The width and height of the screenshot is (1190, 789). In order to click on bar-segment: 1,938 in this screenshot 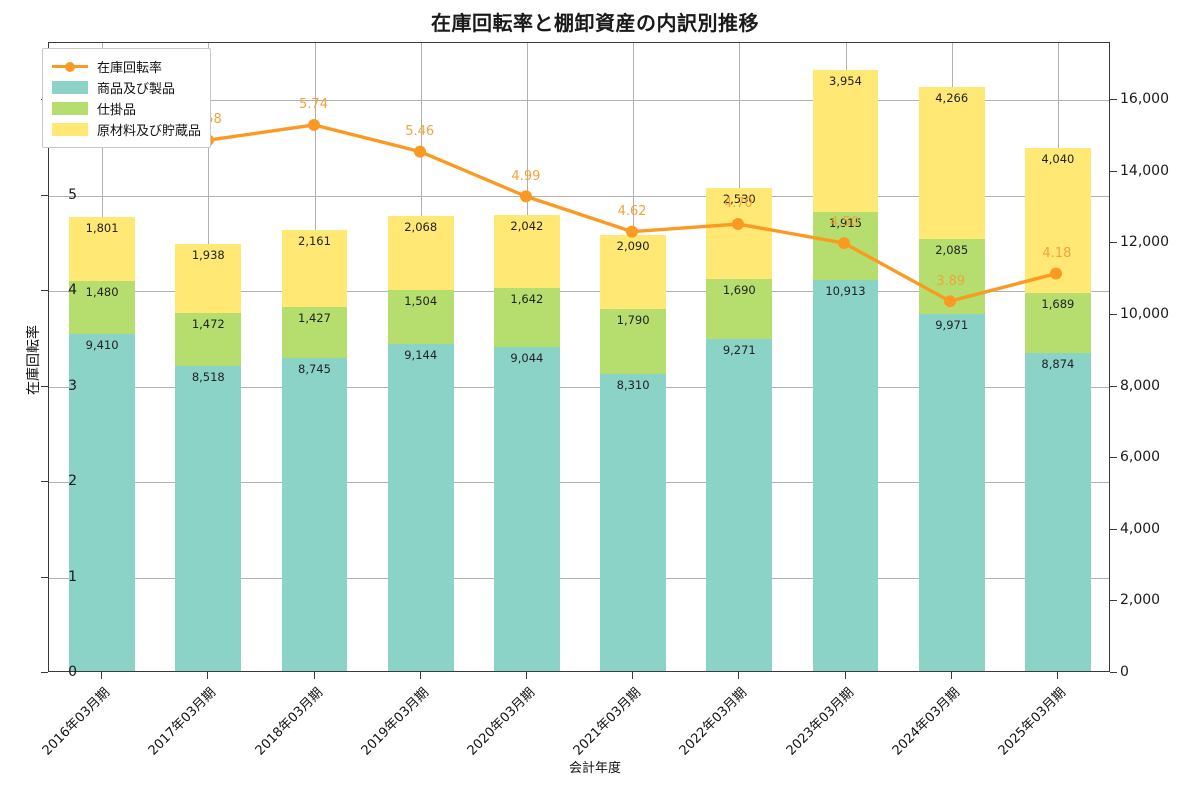, I will do `click(208, 279)`.